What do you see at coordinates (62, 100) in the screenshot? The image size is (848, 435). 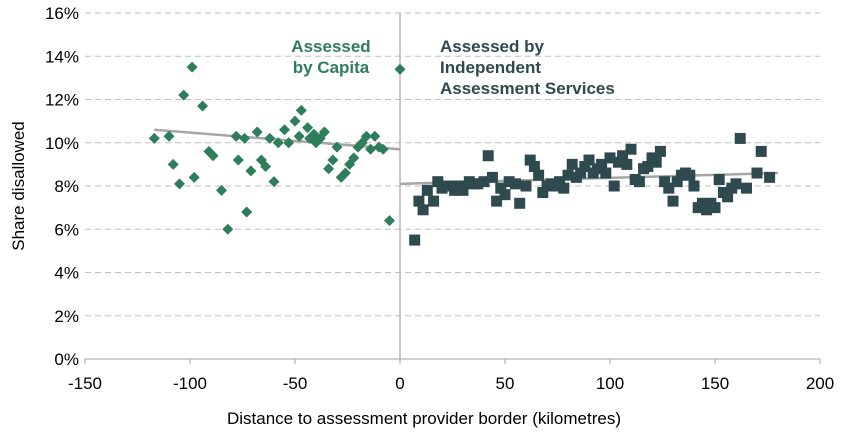 I see `y-tick-label: 12%` at bounding box center [62, 100].